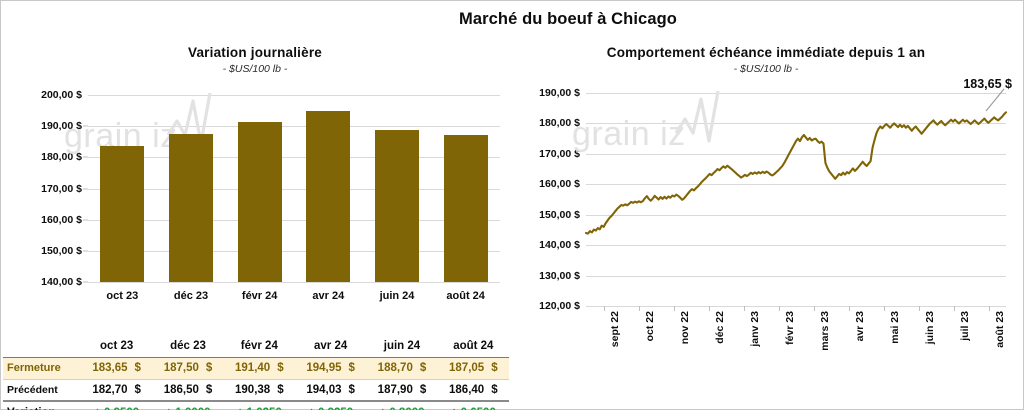 The width and height of the screenshot is (1024, 410). I want to click on x-axis-tick-label: oct 22, so click(649, 326).